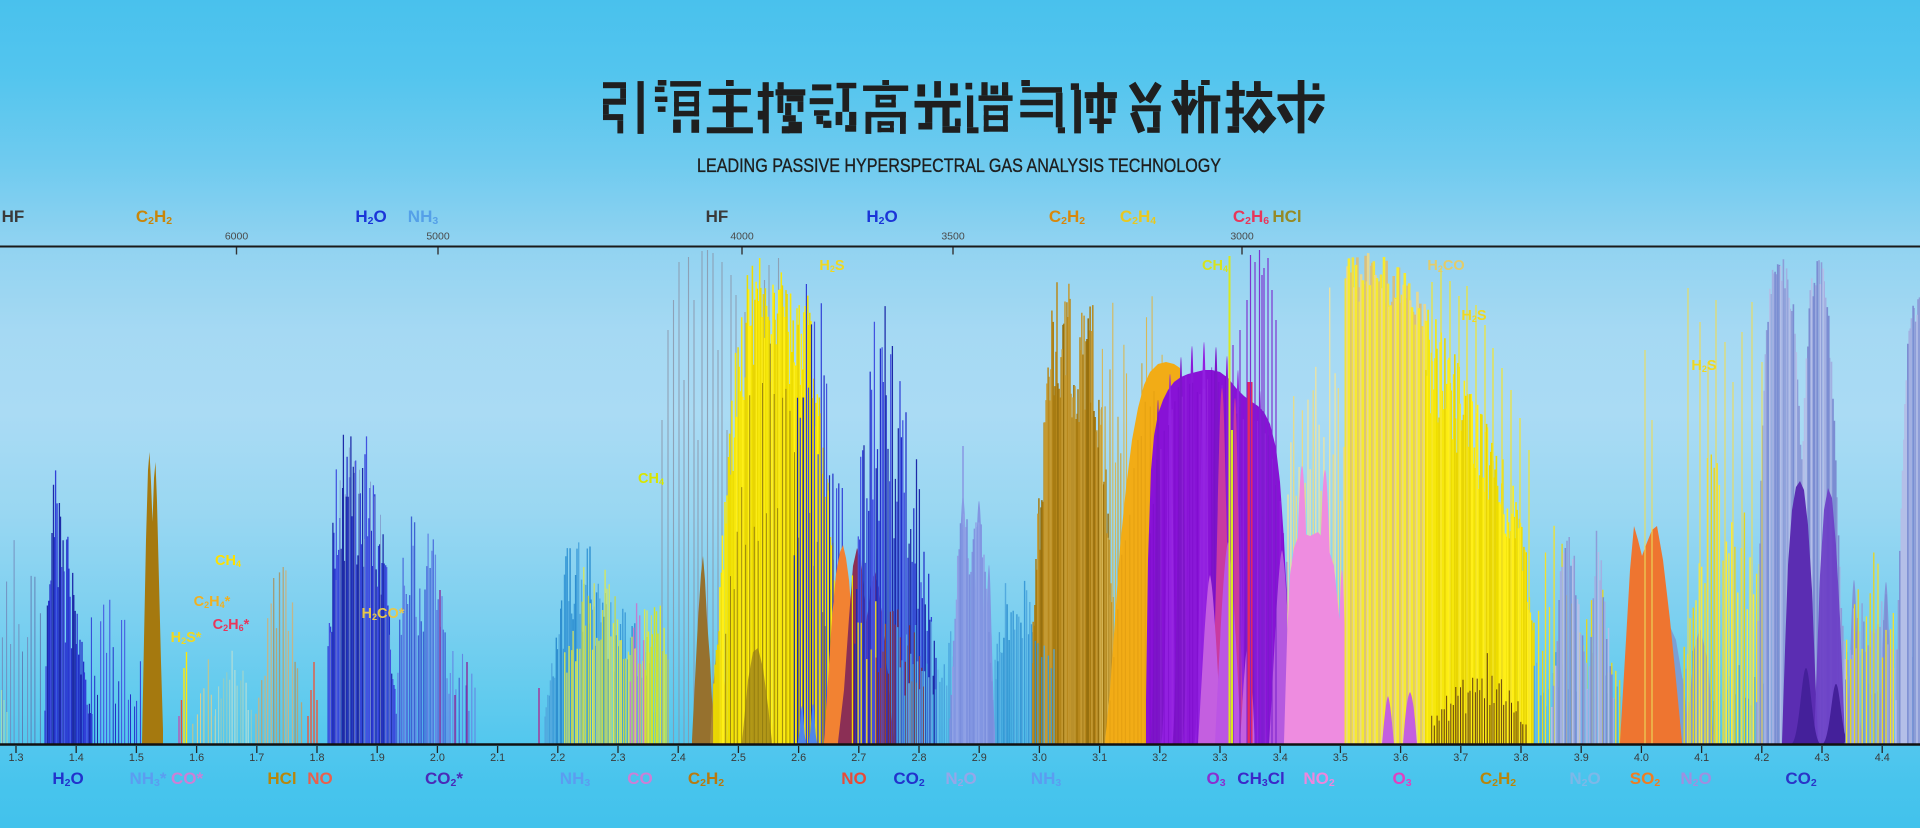 The image size is (1920, 828). What do you see at coordinates (1520, 758) in the screenshot?
I see `svg-text: 3.8` at bounding box center [1520, 758].